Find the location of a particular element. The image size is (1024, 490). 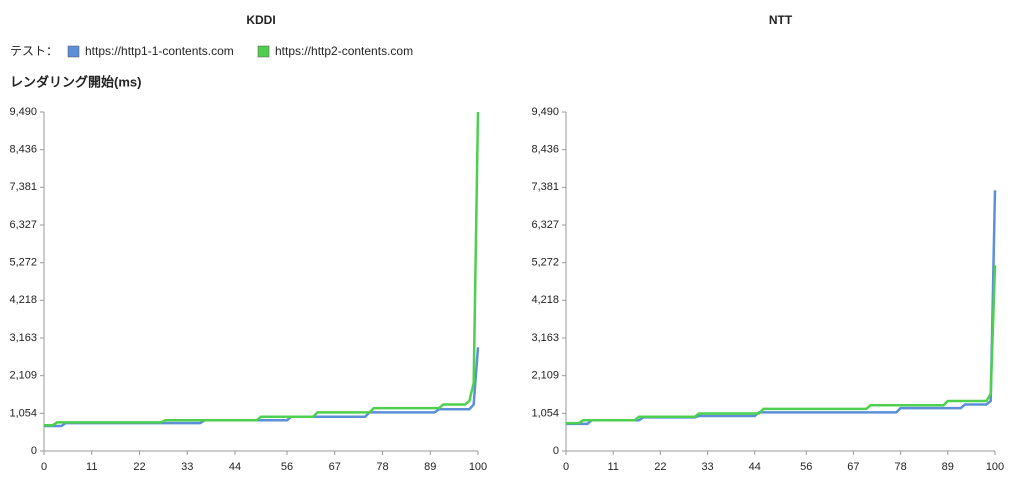

chart-title: NTT is located at coordinates (781, 20).